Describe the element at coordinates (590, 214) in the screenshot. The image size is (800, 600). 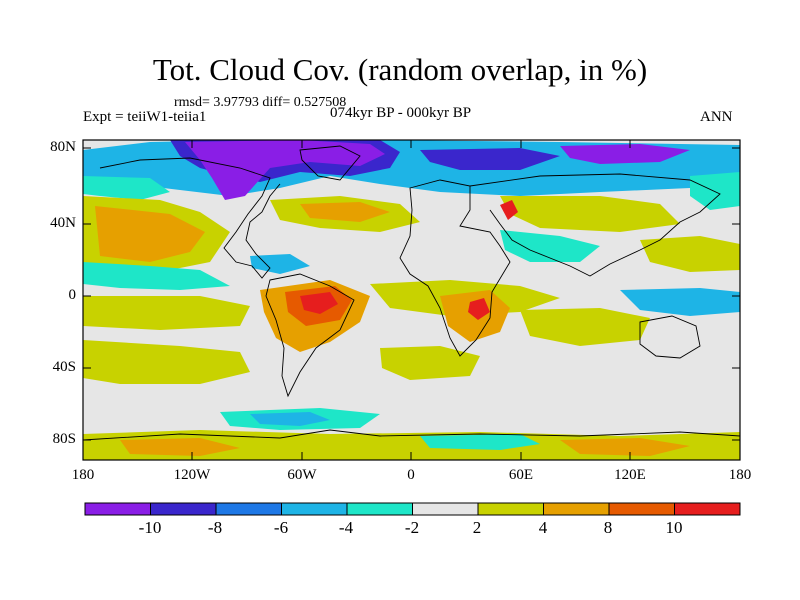
I see `asia-positive` at that location.